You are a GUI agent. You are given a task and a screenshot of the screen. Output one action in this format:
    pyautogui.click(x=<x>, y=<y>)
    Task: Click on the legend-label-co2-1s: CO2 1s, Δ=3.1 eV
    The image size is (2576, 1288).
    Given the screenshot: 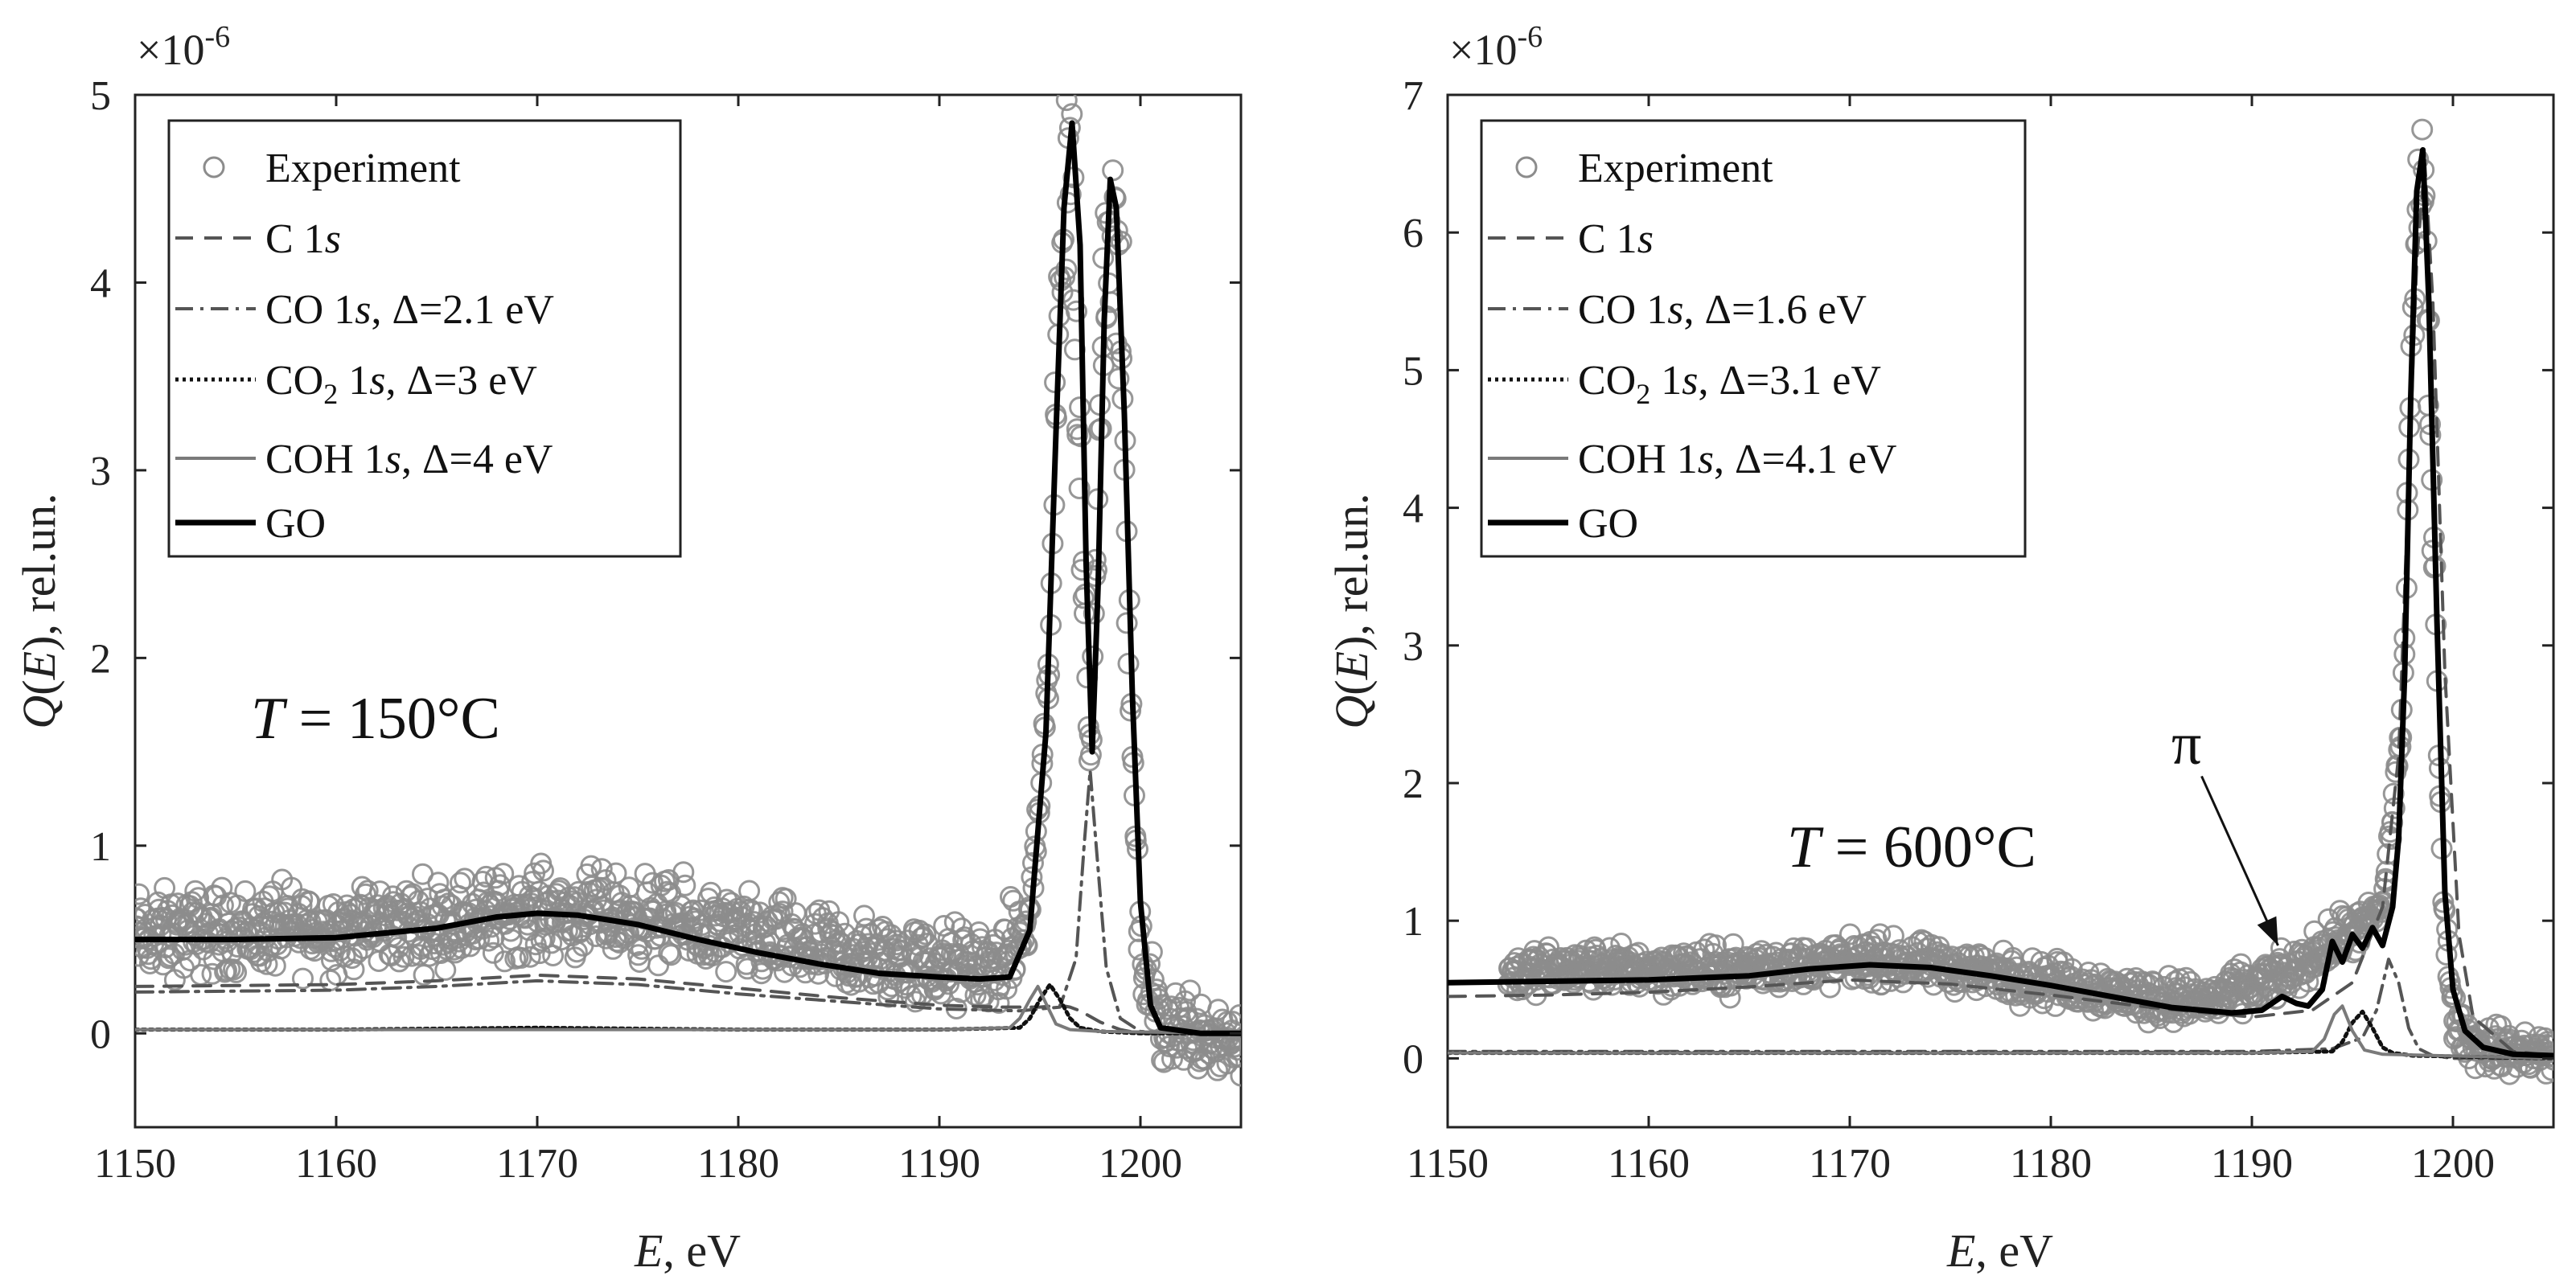 What is the action you would take?
    pyautogui.click(x=1729, y=384)
    